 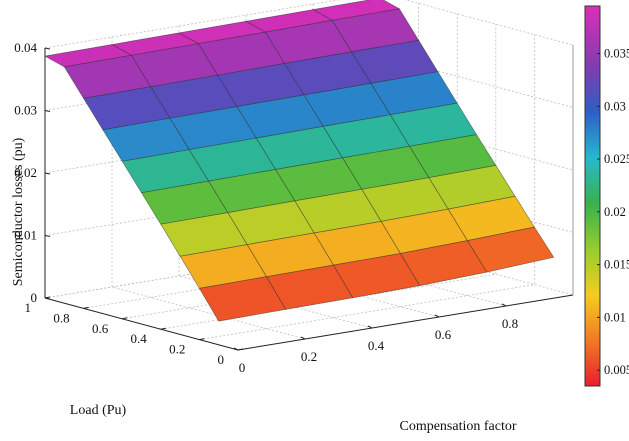 What do you see at coordinates (98, 410) in the screenshot?
I see `y-axis-title: Load (Pu)` at bounding box center [98, 410].